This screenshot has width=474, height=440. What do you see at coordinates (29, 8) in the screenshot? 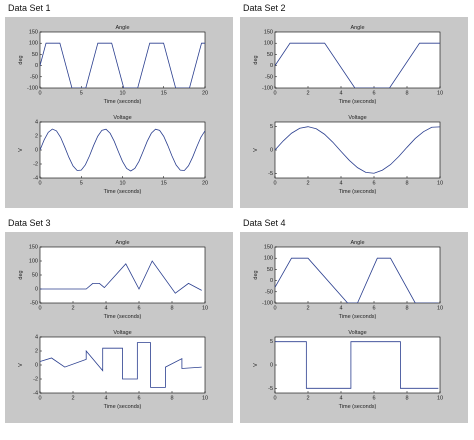
I see `panel-heading: Data Set 1` at bounding box center [29, 8].